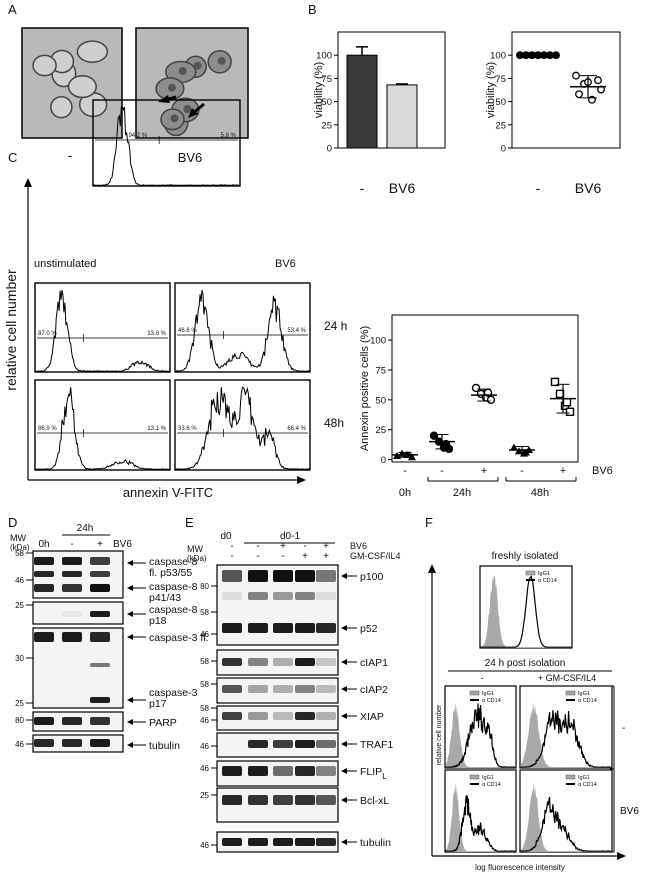 This screenshot has width=650, height=876. What do you see at coordinates (482, 678) in the screenshot?
I see `column-label: -` at bounding box center [482, 678].